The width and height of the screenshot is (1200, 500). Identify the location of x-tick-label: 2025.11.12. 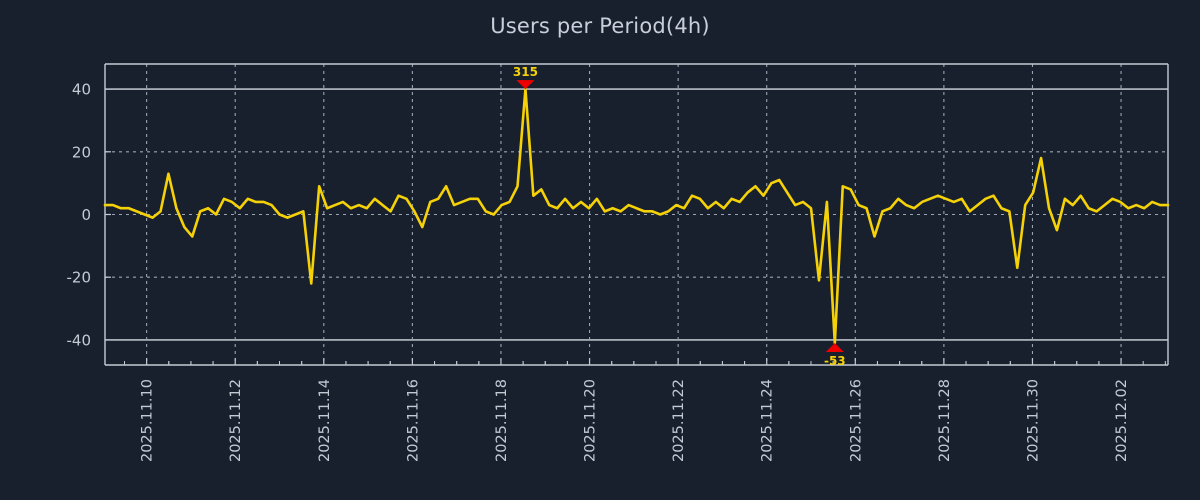
(236, 420).